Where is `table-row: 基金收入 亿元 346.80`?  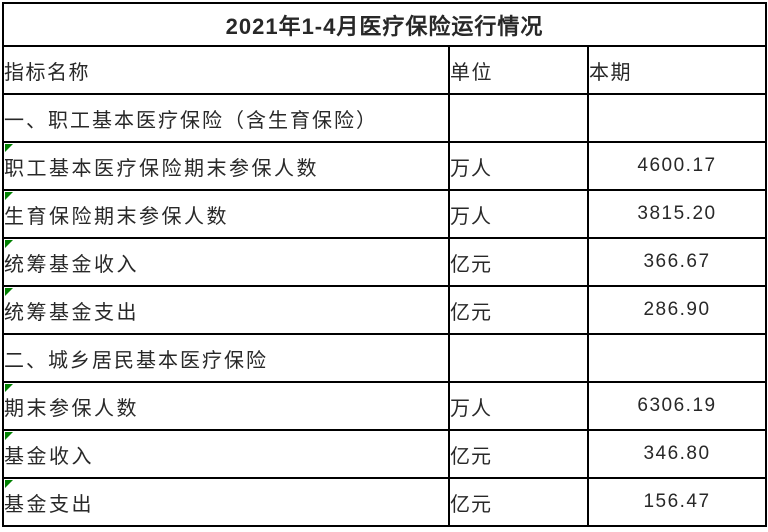 table-row: 基金收入 亿元 346.80 is located at coordinates (385, 454).